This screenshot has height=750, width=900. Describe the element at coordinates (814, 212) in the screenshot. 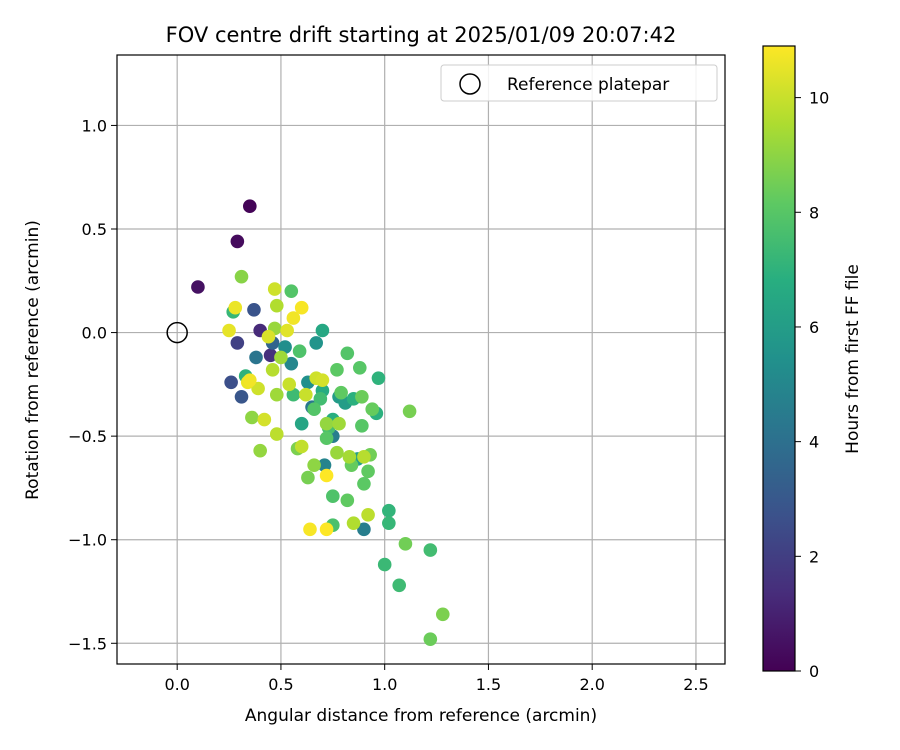

I see `colorbar-tick-label: 8` at that location.